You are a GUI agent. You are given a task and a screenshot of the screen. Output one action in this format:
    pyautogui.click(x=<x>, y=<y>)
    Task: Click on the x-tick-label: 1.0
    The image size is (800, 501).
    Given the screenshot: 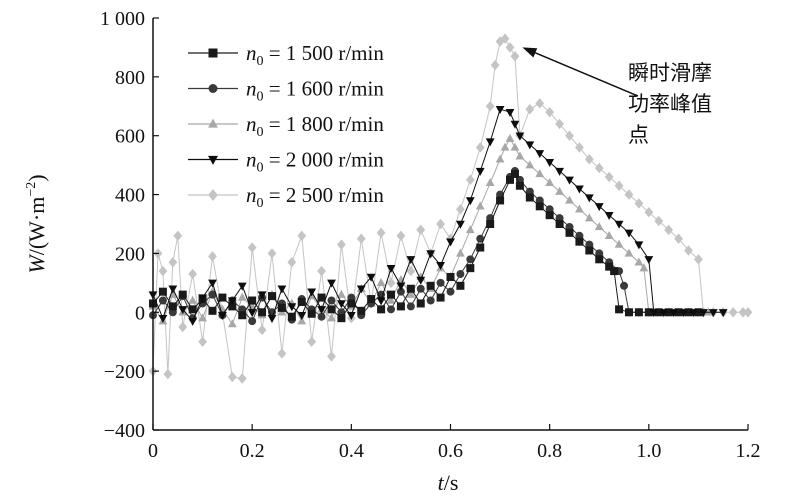 What is the action you would take?
    pyautogui.click(x=648, y=451)
    